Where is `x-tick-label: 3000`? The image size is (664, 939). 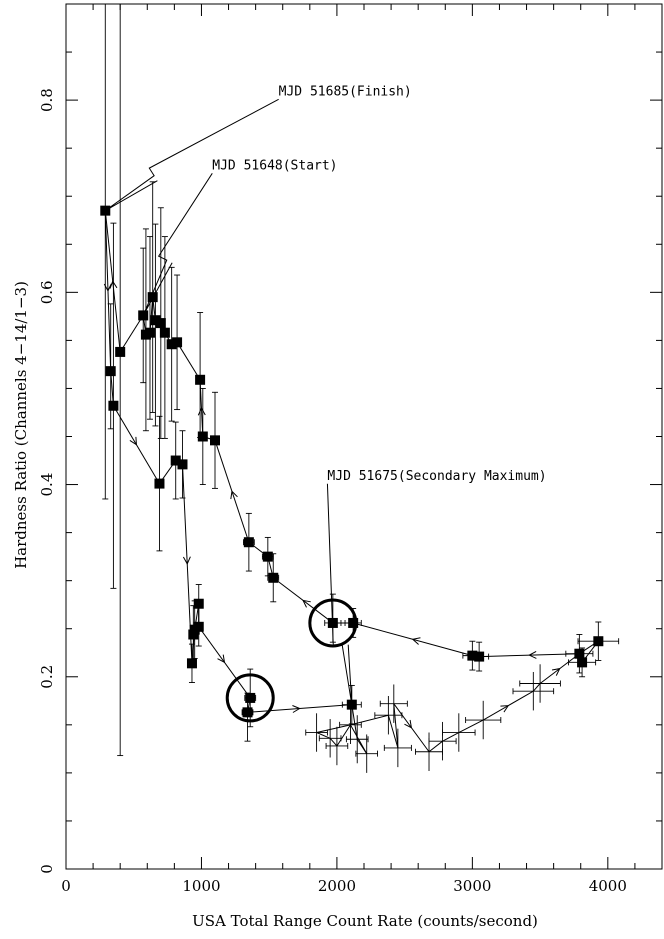 x-tick-label: 3000 is located at coordinates (472, 886).